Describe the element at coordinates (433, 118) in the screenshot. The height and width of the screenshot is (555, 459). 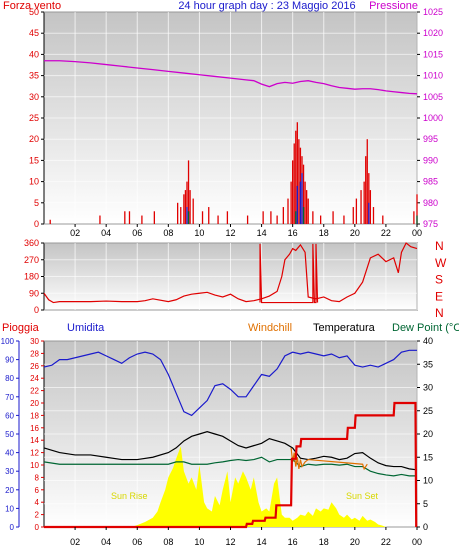
I see `pressure-tick-label: 1000` at that location.